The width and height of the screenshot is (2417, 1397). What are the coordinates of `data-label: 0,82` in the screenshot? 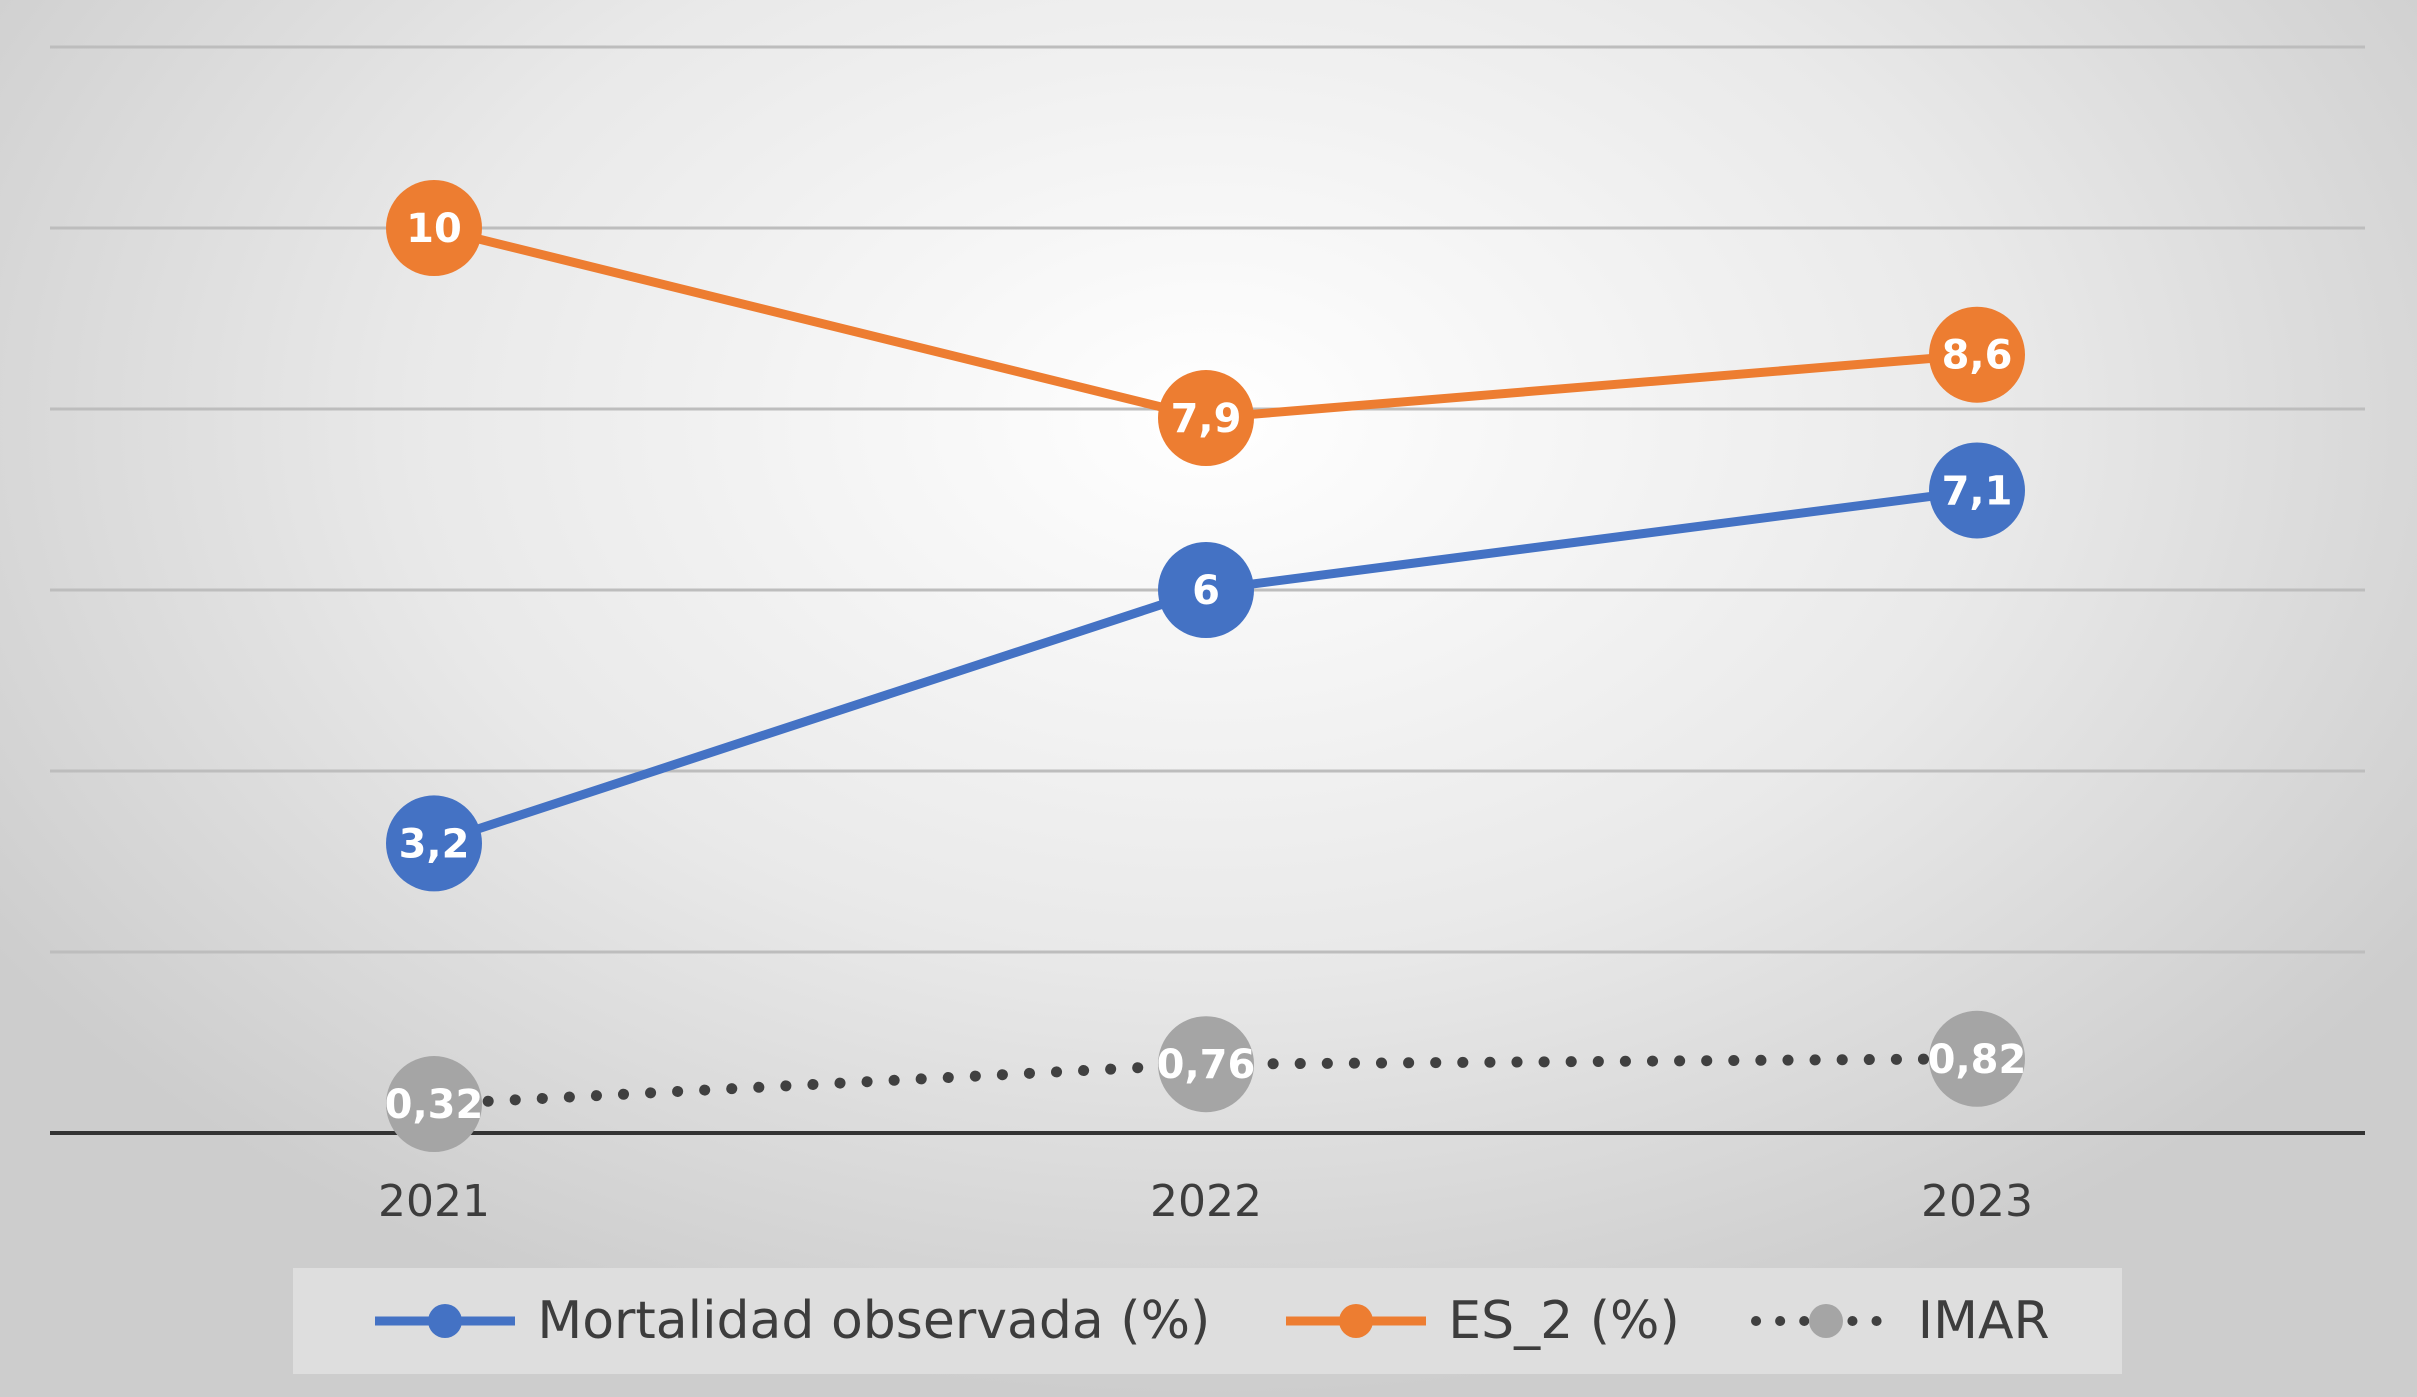 It's located at (1977, 1060).